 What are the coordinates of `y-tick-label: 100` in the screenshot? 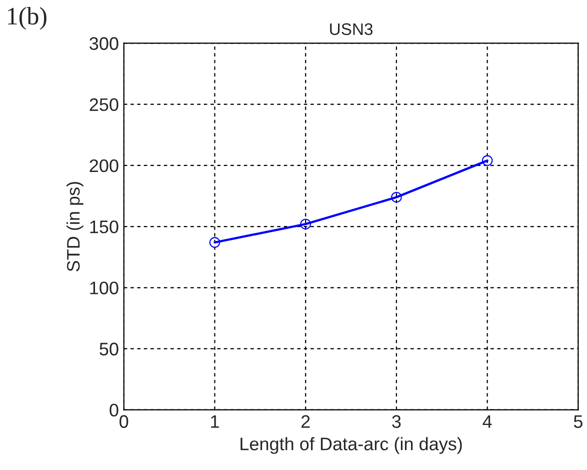 It's located at (104, 288).